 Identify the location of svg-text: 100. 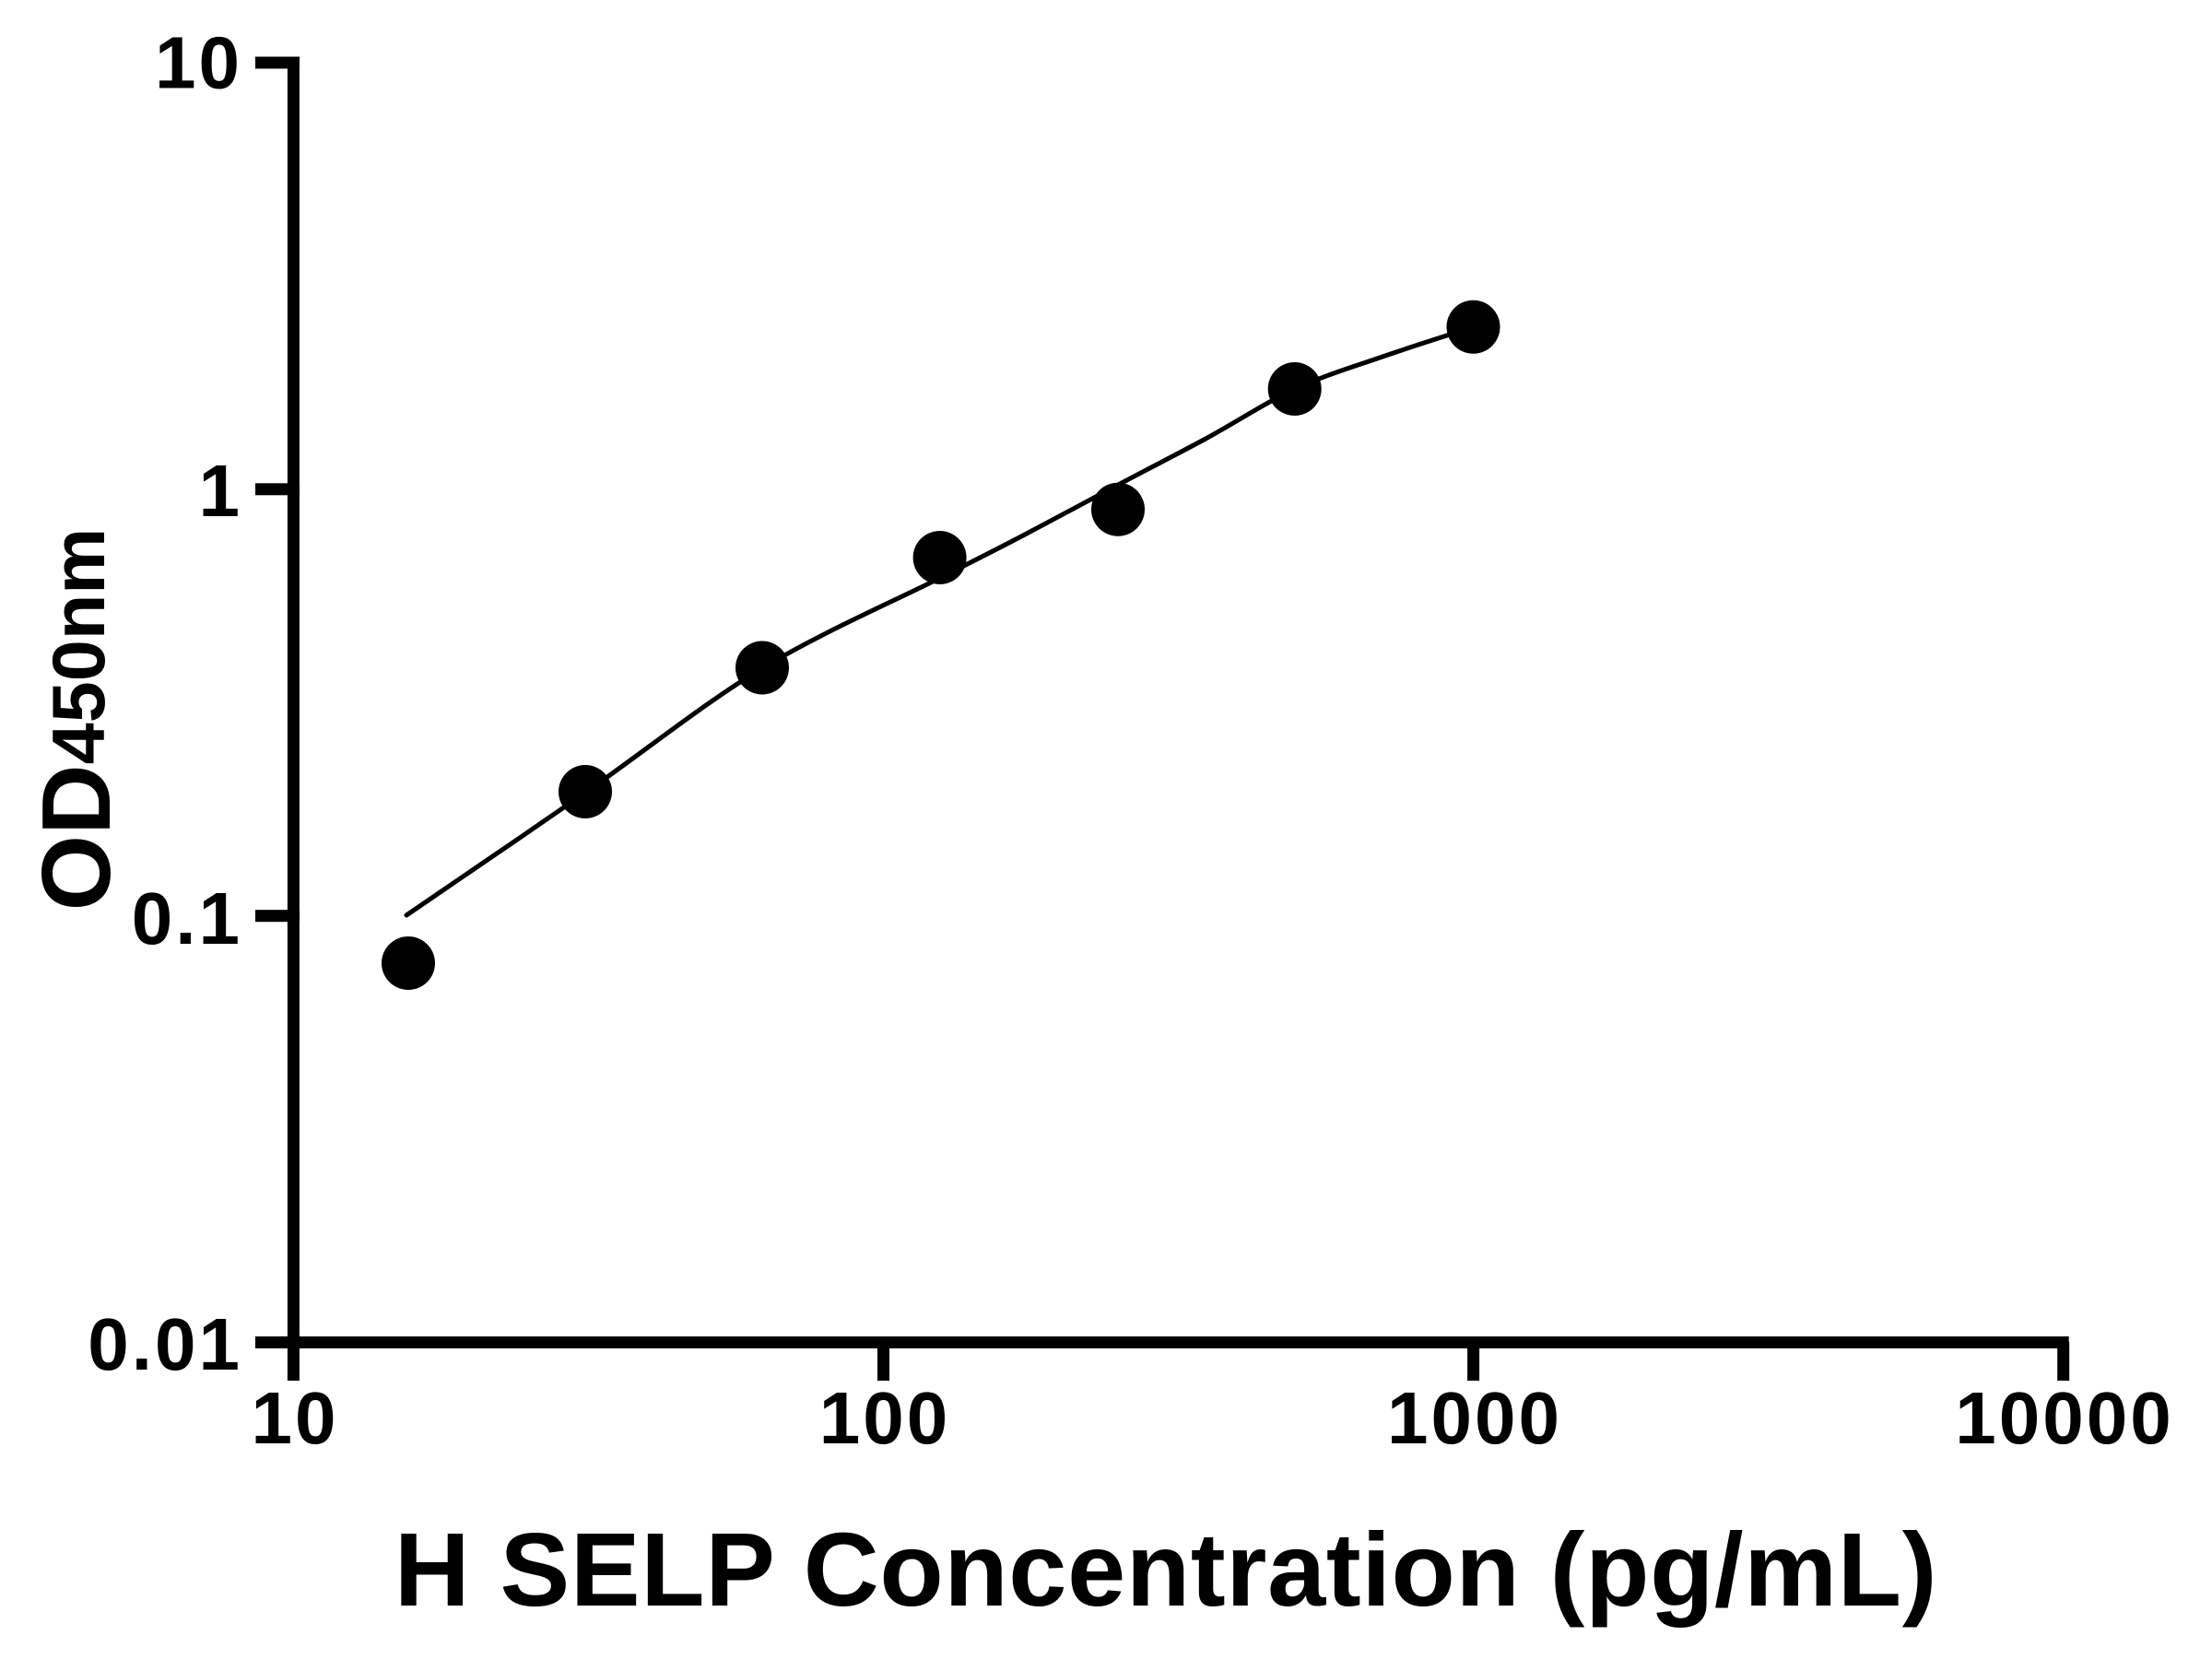
(884, 1418).